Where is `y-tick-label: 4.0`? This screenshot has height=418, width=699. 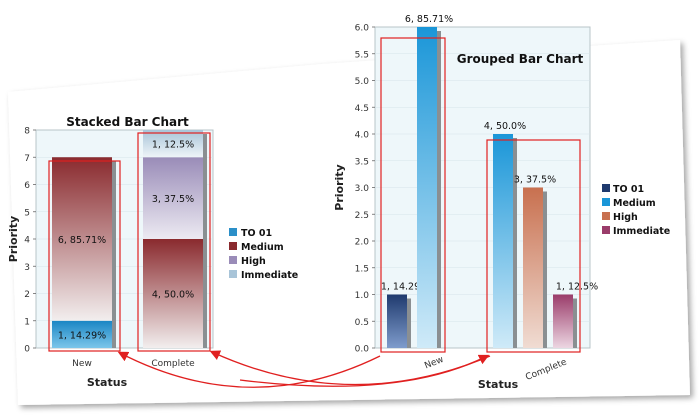 y-tick-label: 4.0 is located at coordinates (362, 136).